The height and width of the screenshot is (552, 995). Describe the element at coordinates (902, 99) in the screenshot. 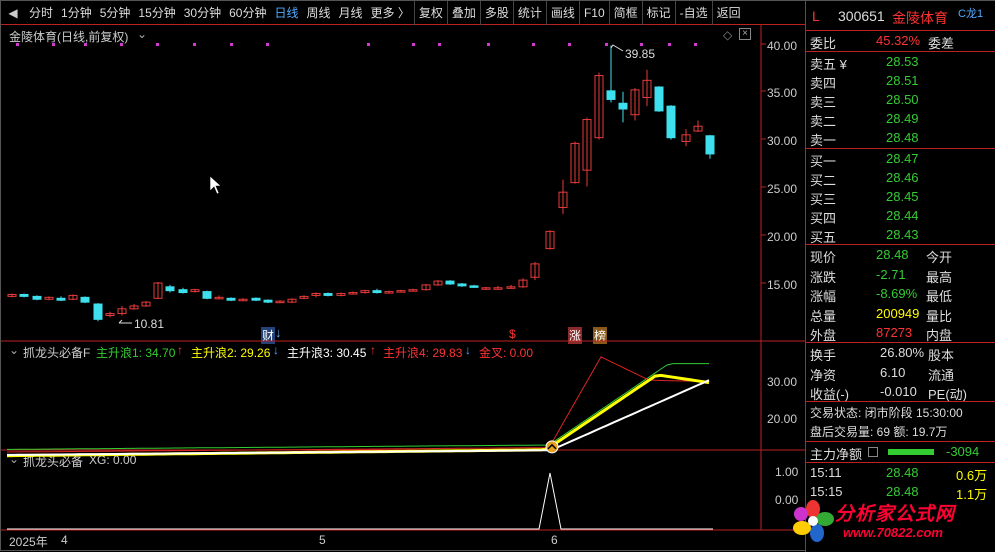

I see `sell-level-price: 28.50` at that location.